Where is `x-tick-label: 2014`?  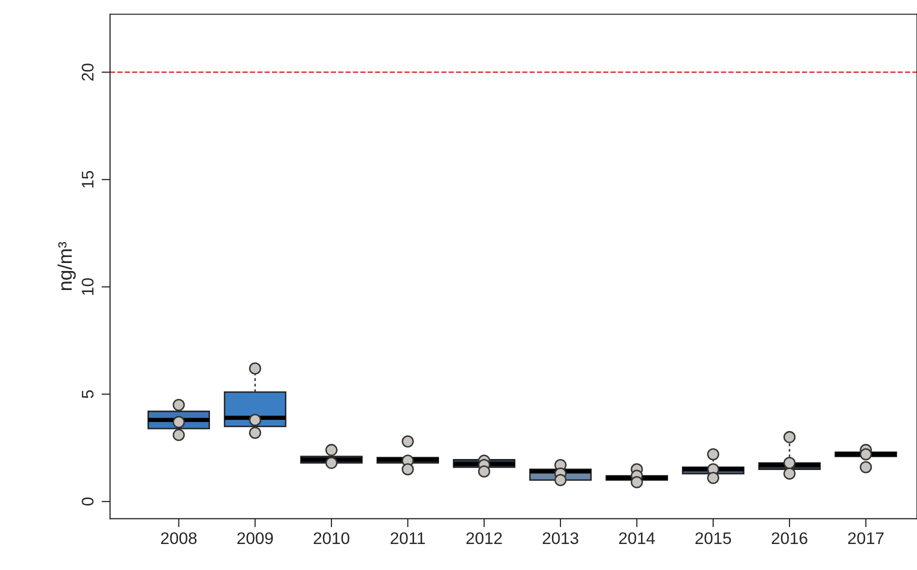
x-tick-label: 2014 is located at coordinates (637, 538).